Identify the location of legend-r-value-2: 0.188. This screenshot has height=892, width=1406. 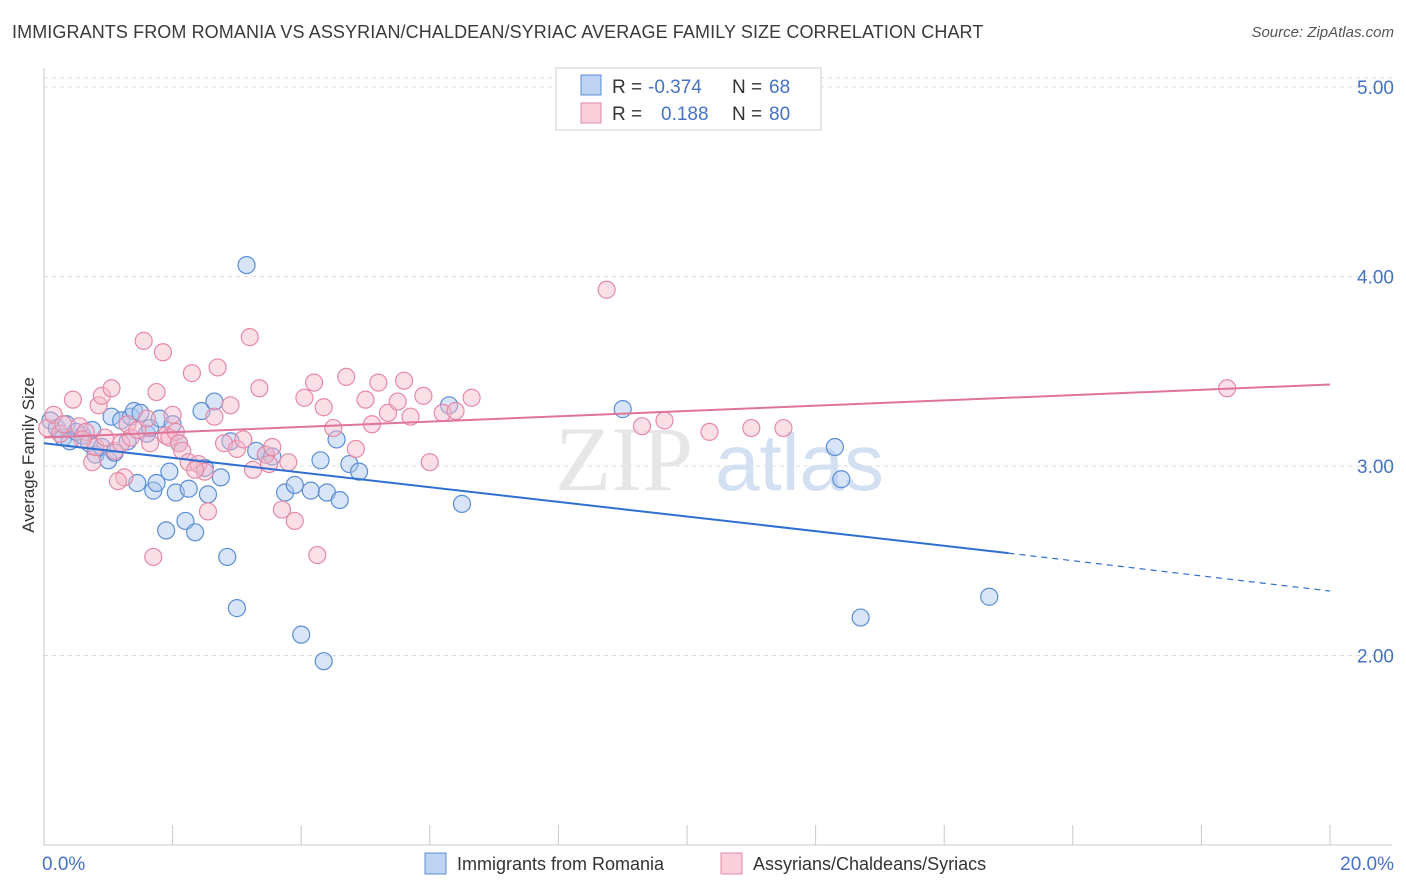
(685, 114).